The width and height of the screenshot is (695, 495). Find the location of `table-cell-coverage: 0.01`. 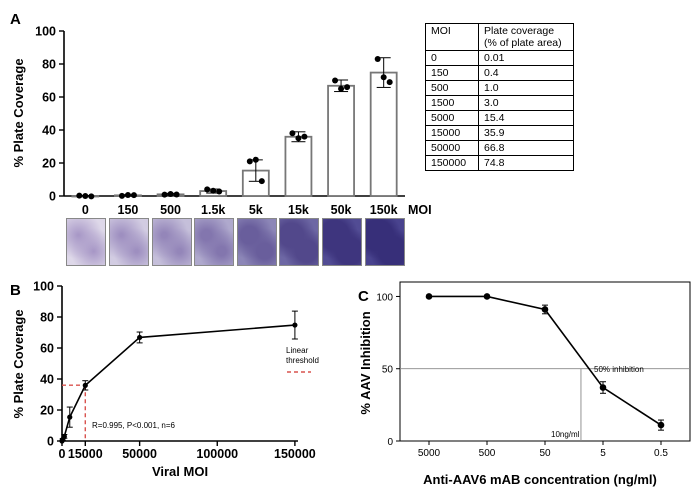

table-cell-coverage: 0.01 is located at coordinates (526, 58).